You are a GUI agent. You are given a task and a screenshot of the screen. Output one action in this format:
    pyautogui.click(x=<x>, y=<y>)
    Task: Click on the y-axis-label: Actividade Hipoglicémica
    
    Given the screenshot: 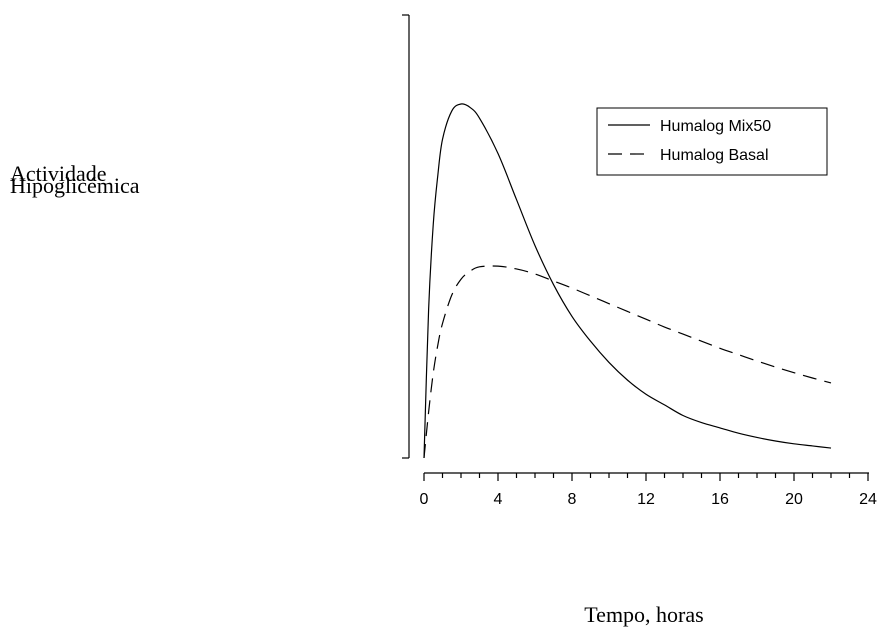 What is the action you would take?
    pyautogui.click(x=75, y=179)
    